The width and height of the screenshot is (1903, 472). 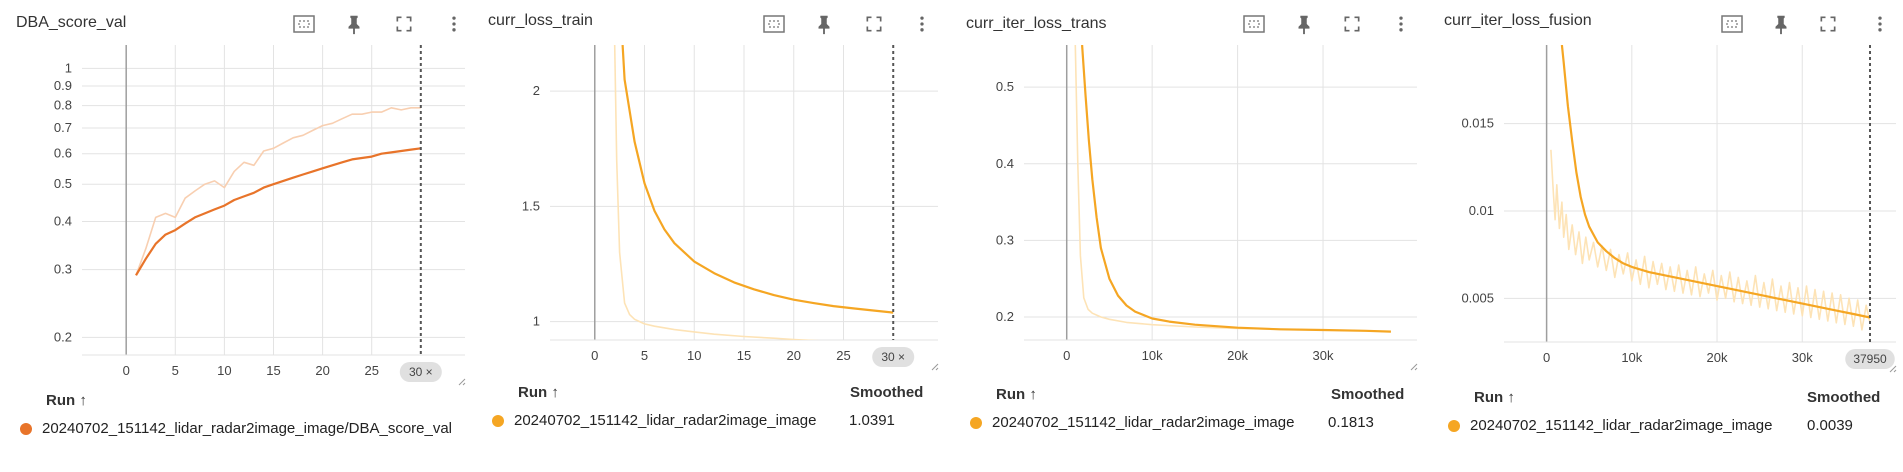 I want to click on chart-title: curr_loss_train, so click(x=540, y=20).